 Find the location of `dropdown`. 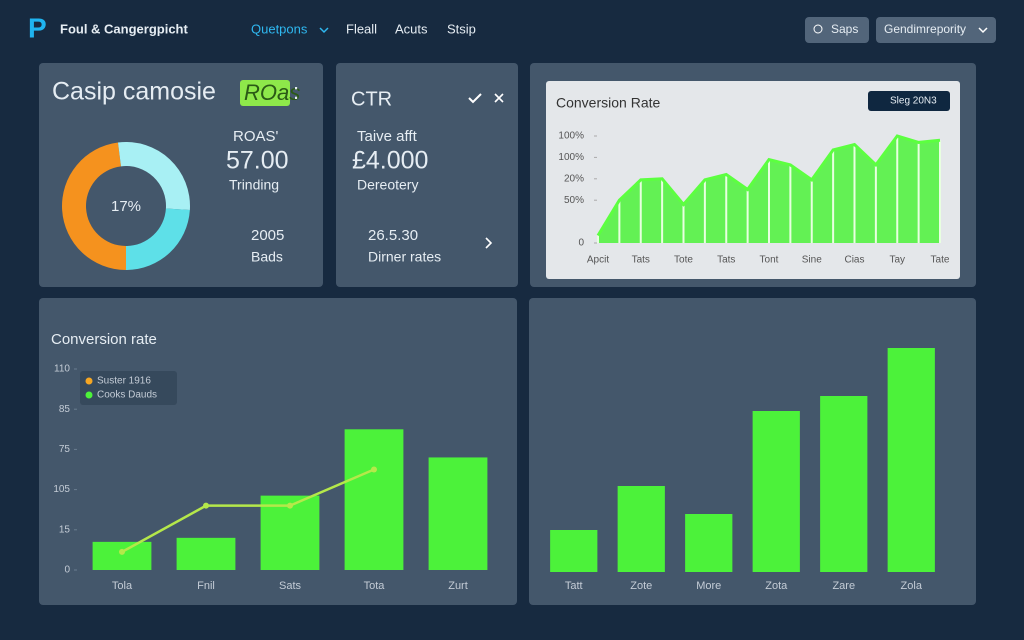

dropdown is located at coordinates (936, 30).